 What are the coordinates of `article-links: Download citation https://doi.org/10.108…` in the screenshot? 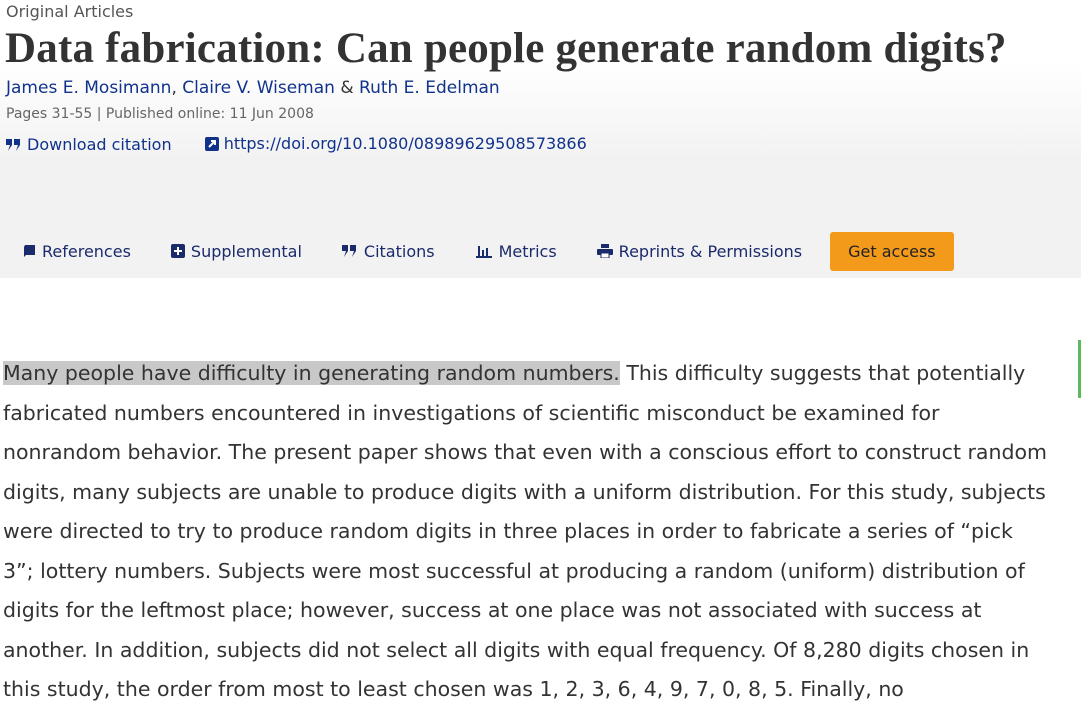 It's located at (310, 144).